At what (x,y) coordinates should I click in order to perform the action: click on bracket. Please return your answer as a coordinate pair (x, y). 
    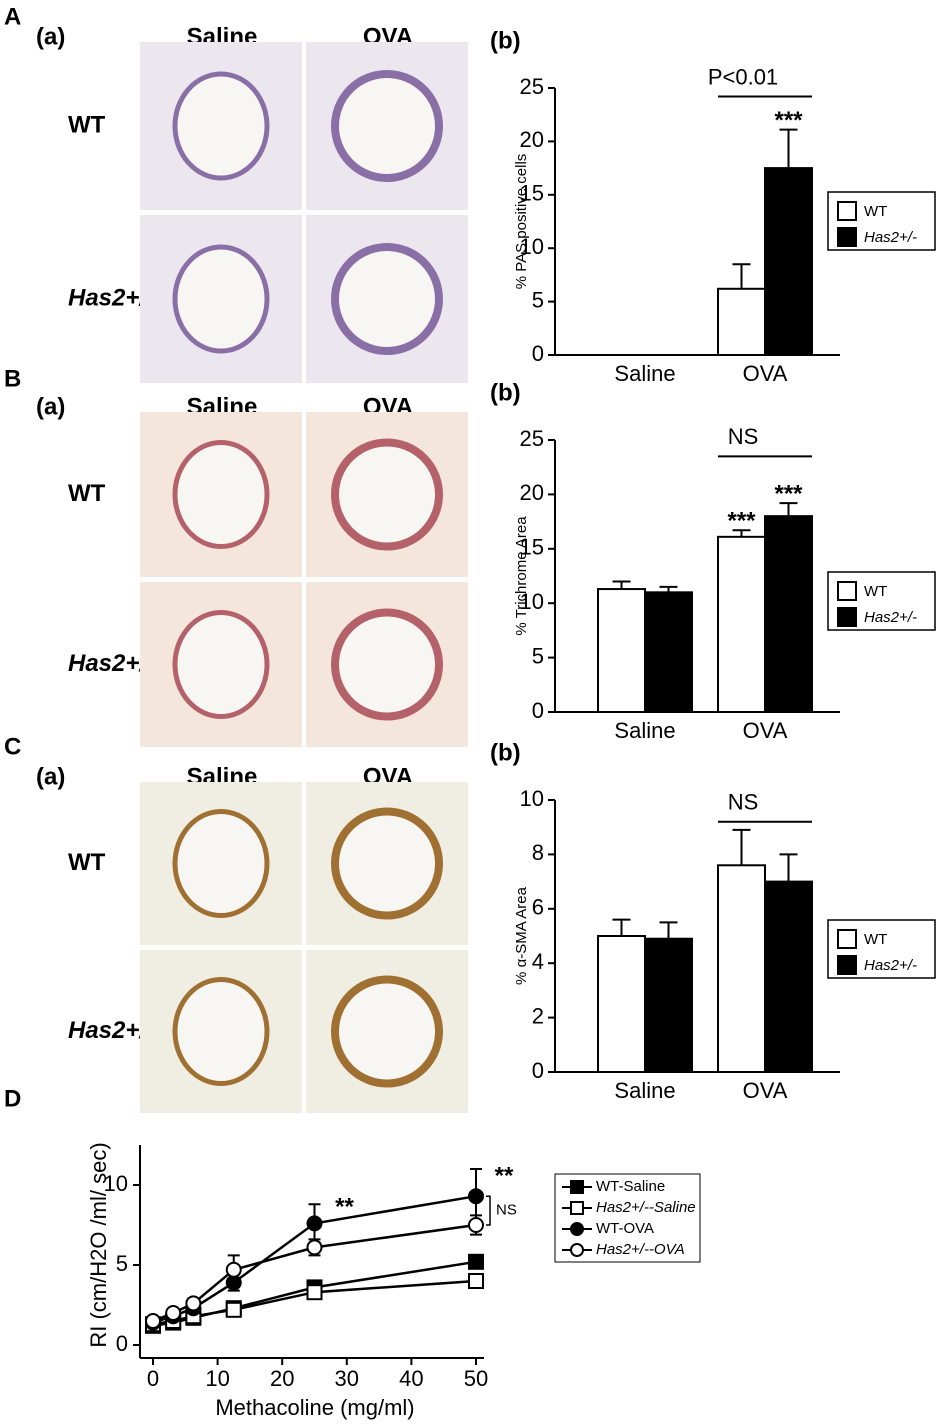
    Looking at the image, I should click on (488, 1210).